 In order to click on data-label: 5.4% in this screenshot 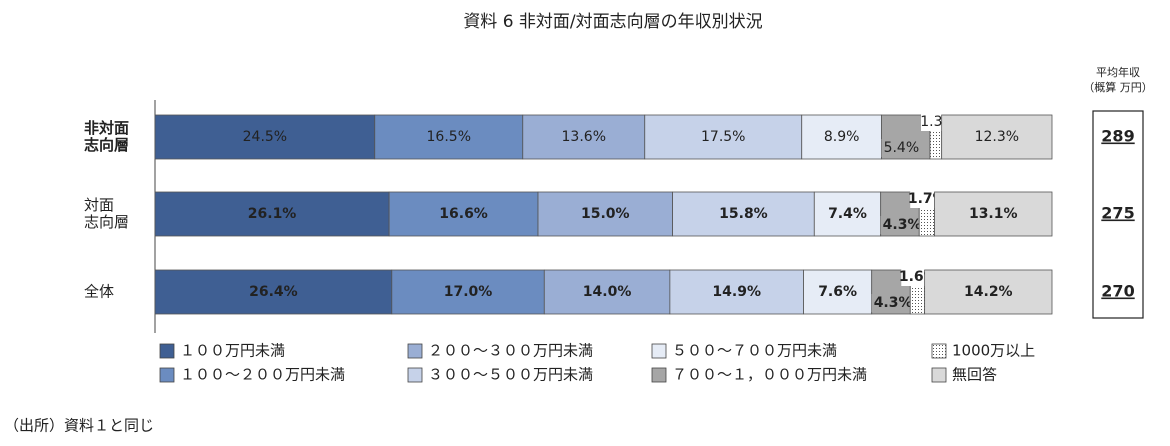, I will do `click(902, 148)`.